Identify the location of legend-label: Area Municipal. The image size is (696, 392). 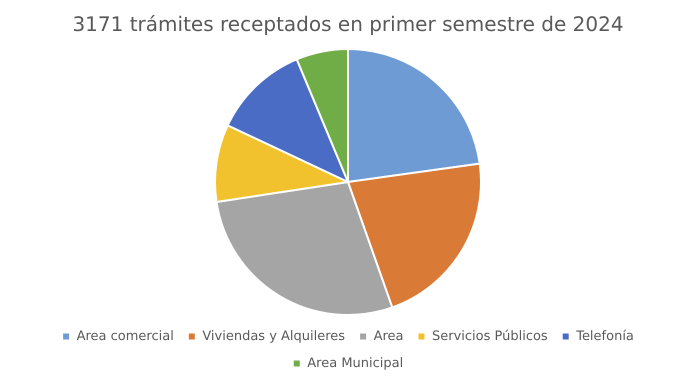
(355, 363).